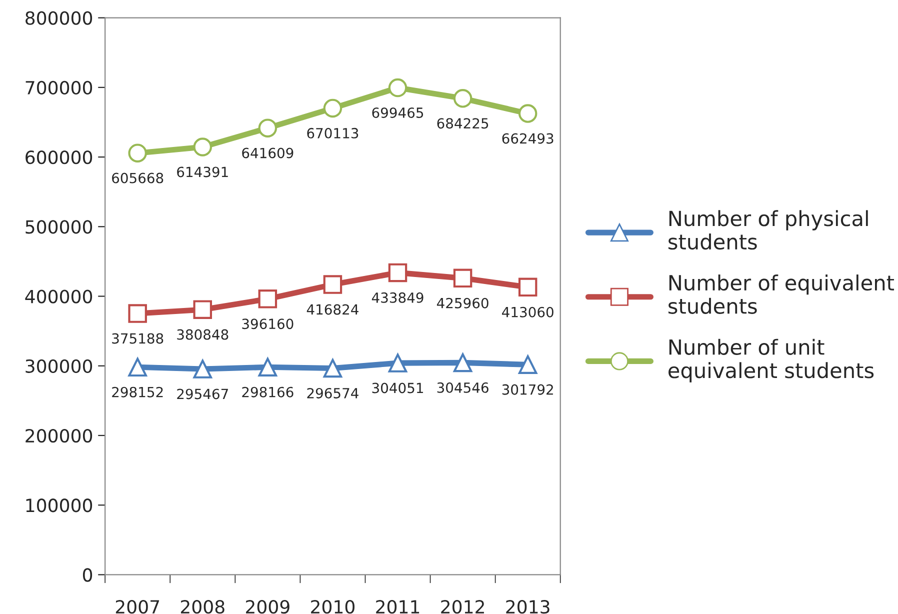 This screenshot has width=898, height=614. Describe the element at coordinates (268, 153) in the screenshot. I see `data-label: 641609` at that location.